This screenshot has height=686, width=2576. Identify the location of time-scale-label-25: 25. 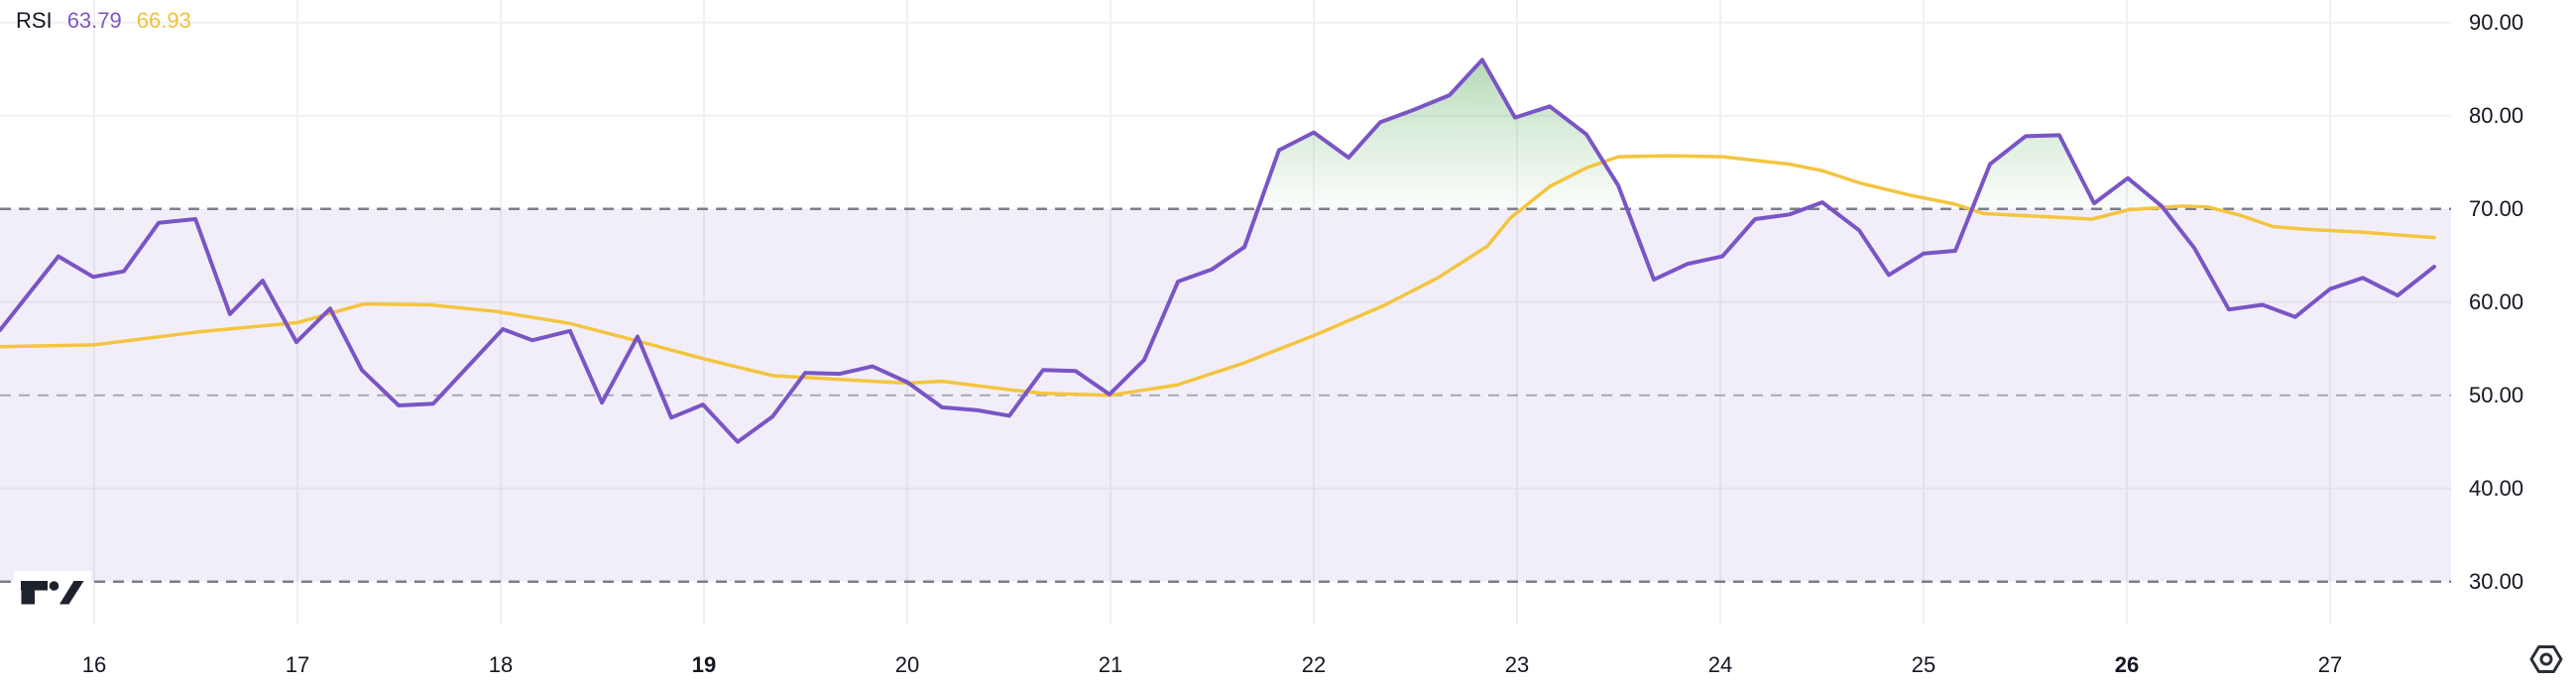
(1924, 664).